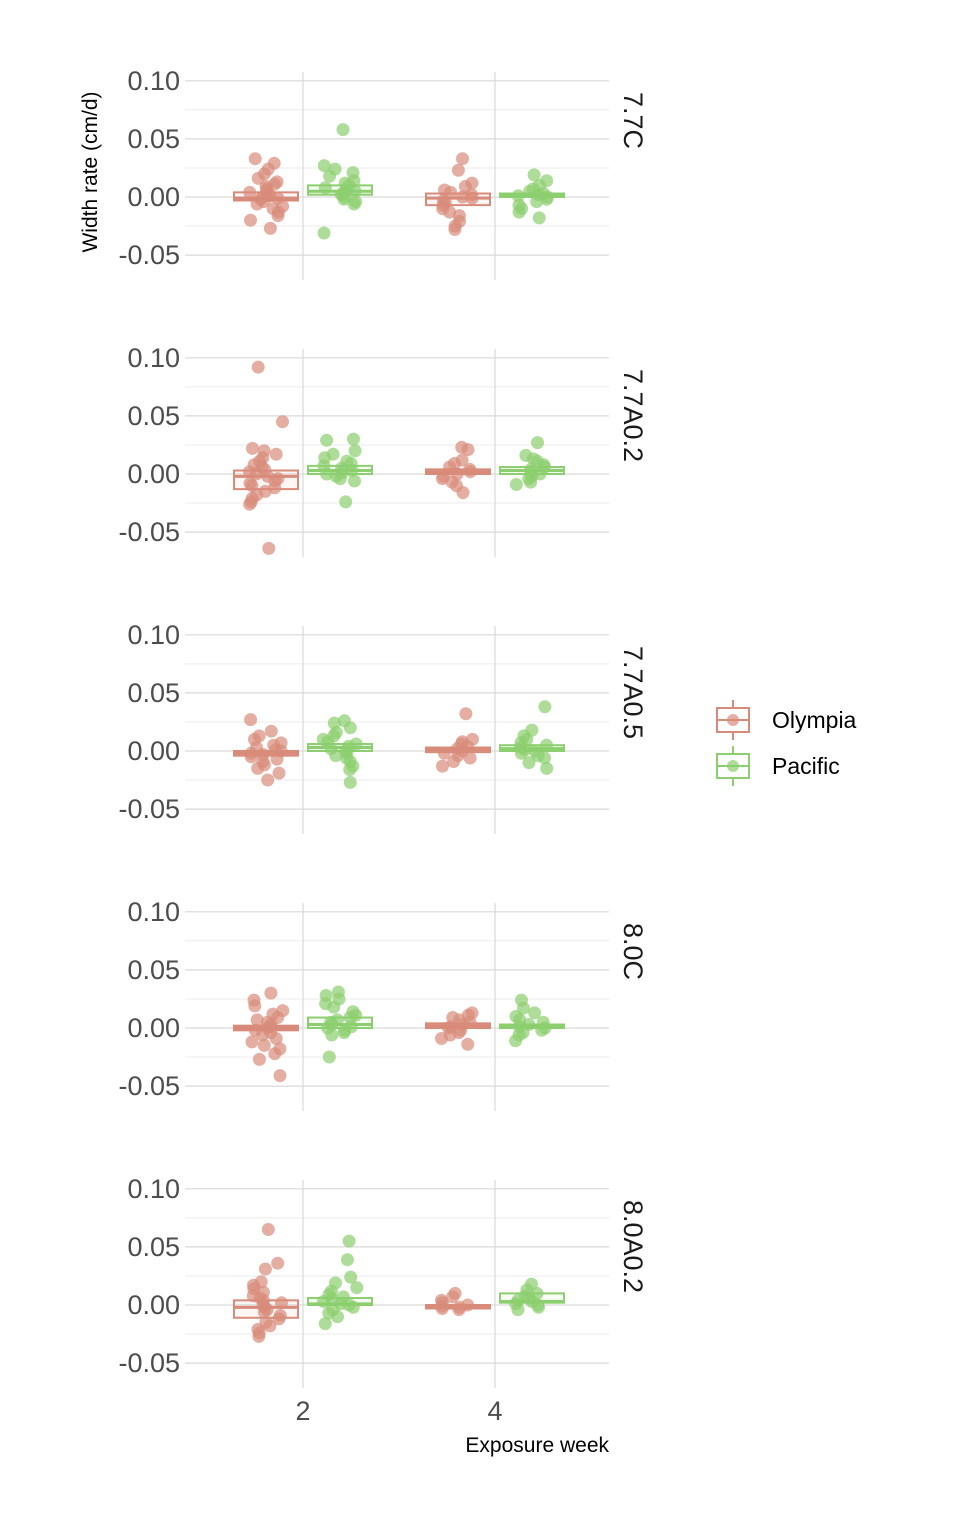  Describe the element at coordinates (633, 951) in the screenshot. I see `facet-strip-label: 8.0C` at that location.